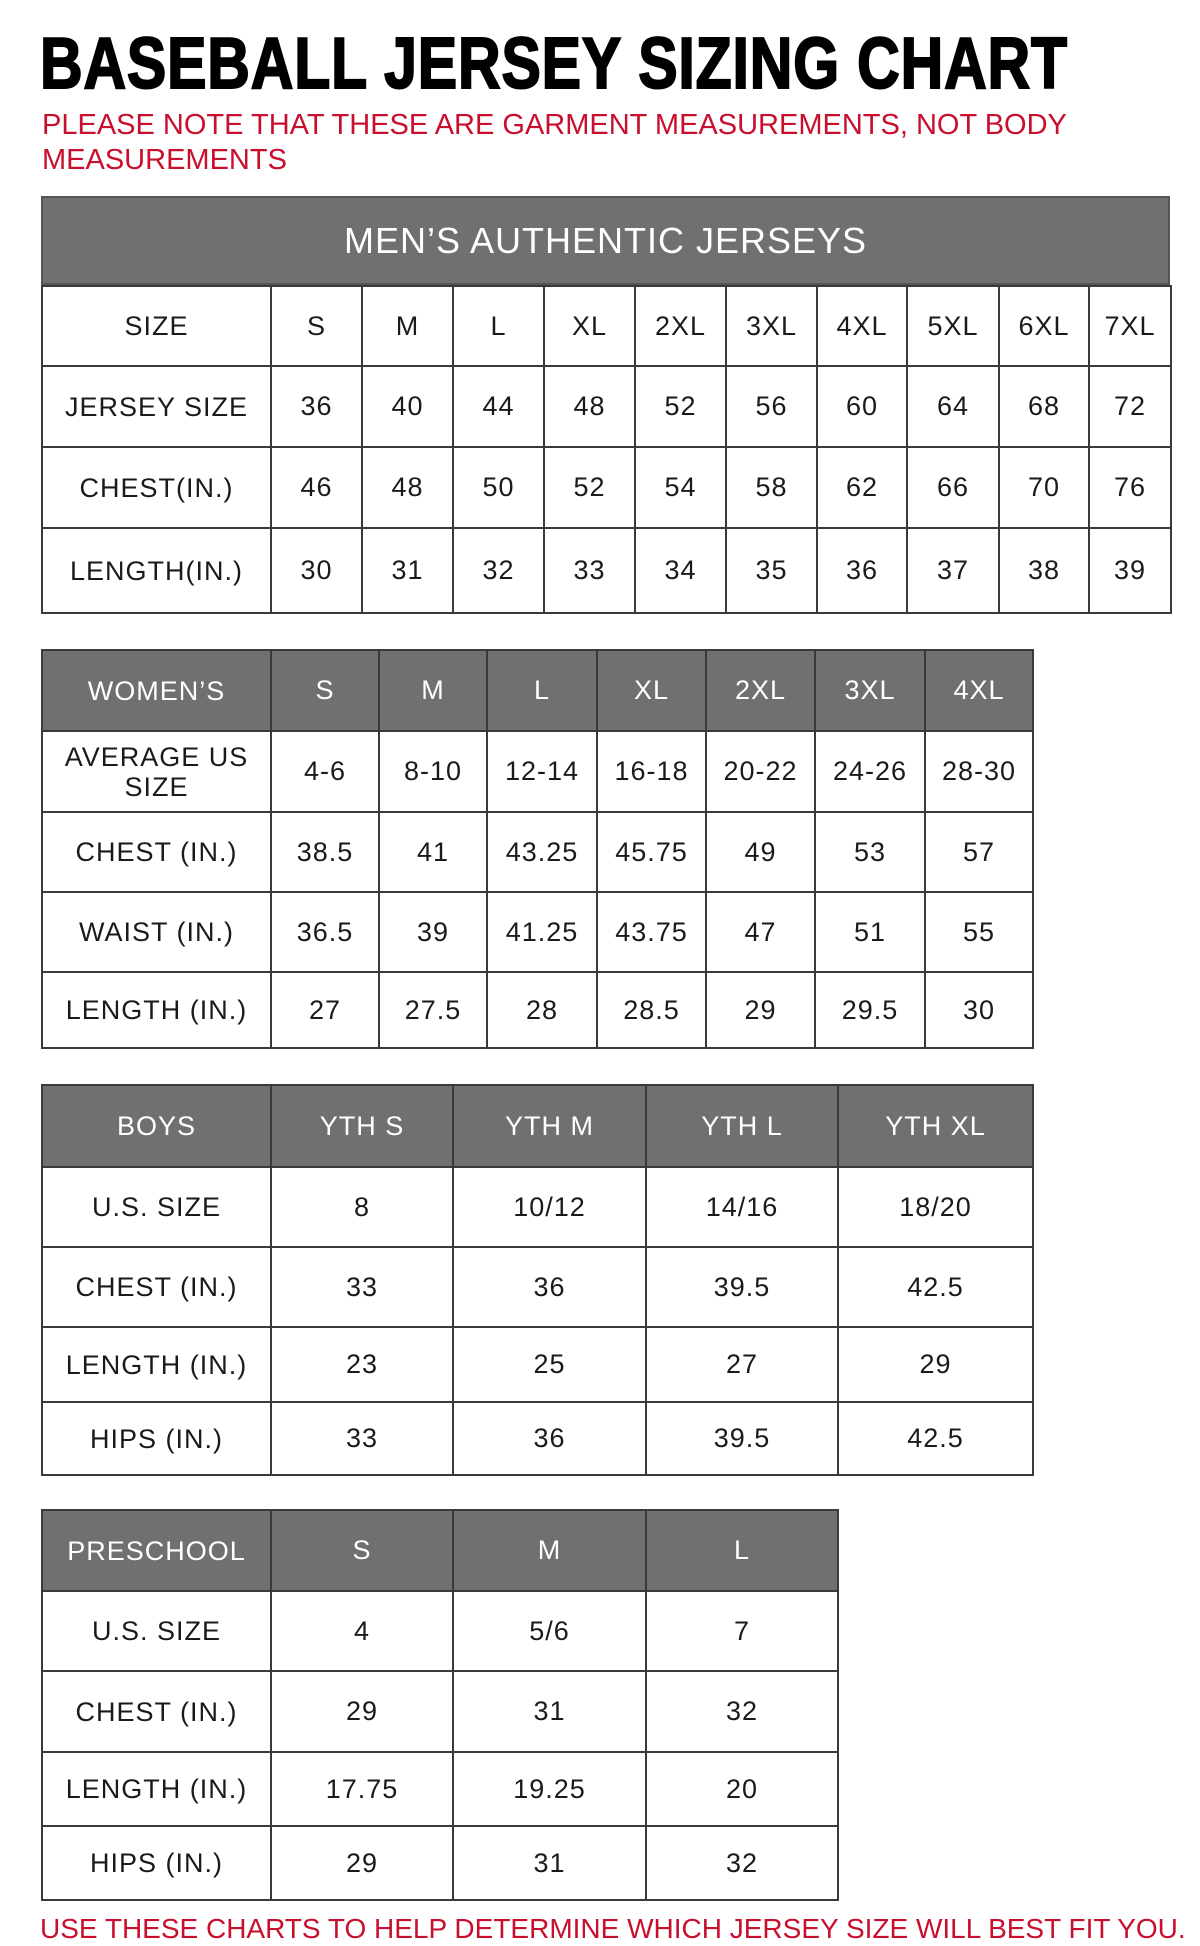 This screenshot has height=1946, width=1200. I want to click on table-cell: 20, so click(742, 1789).